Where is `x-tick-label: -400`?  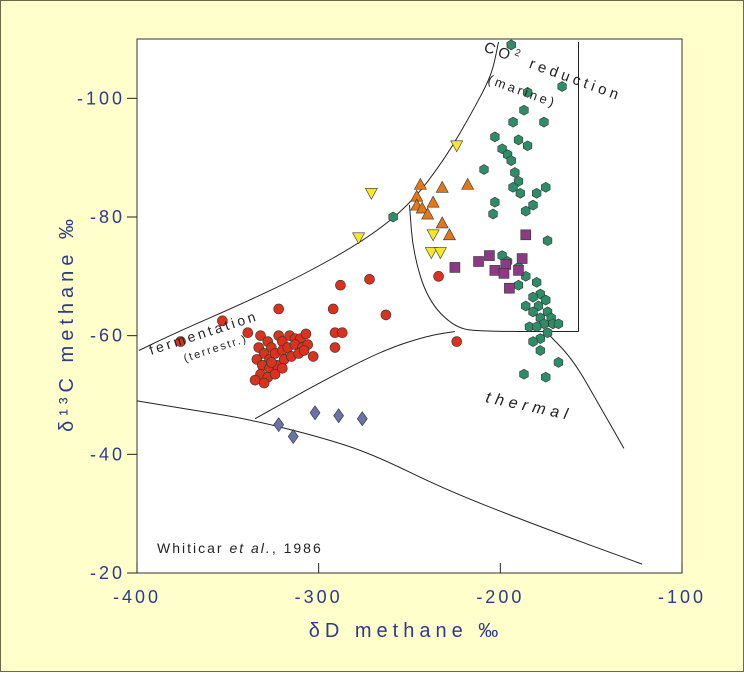
x-tick-label: -400 is located at coordinates (137, 597).